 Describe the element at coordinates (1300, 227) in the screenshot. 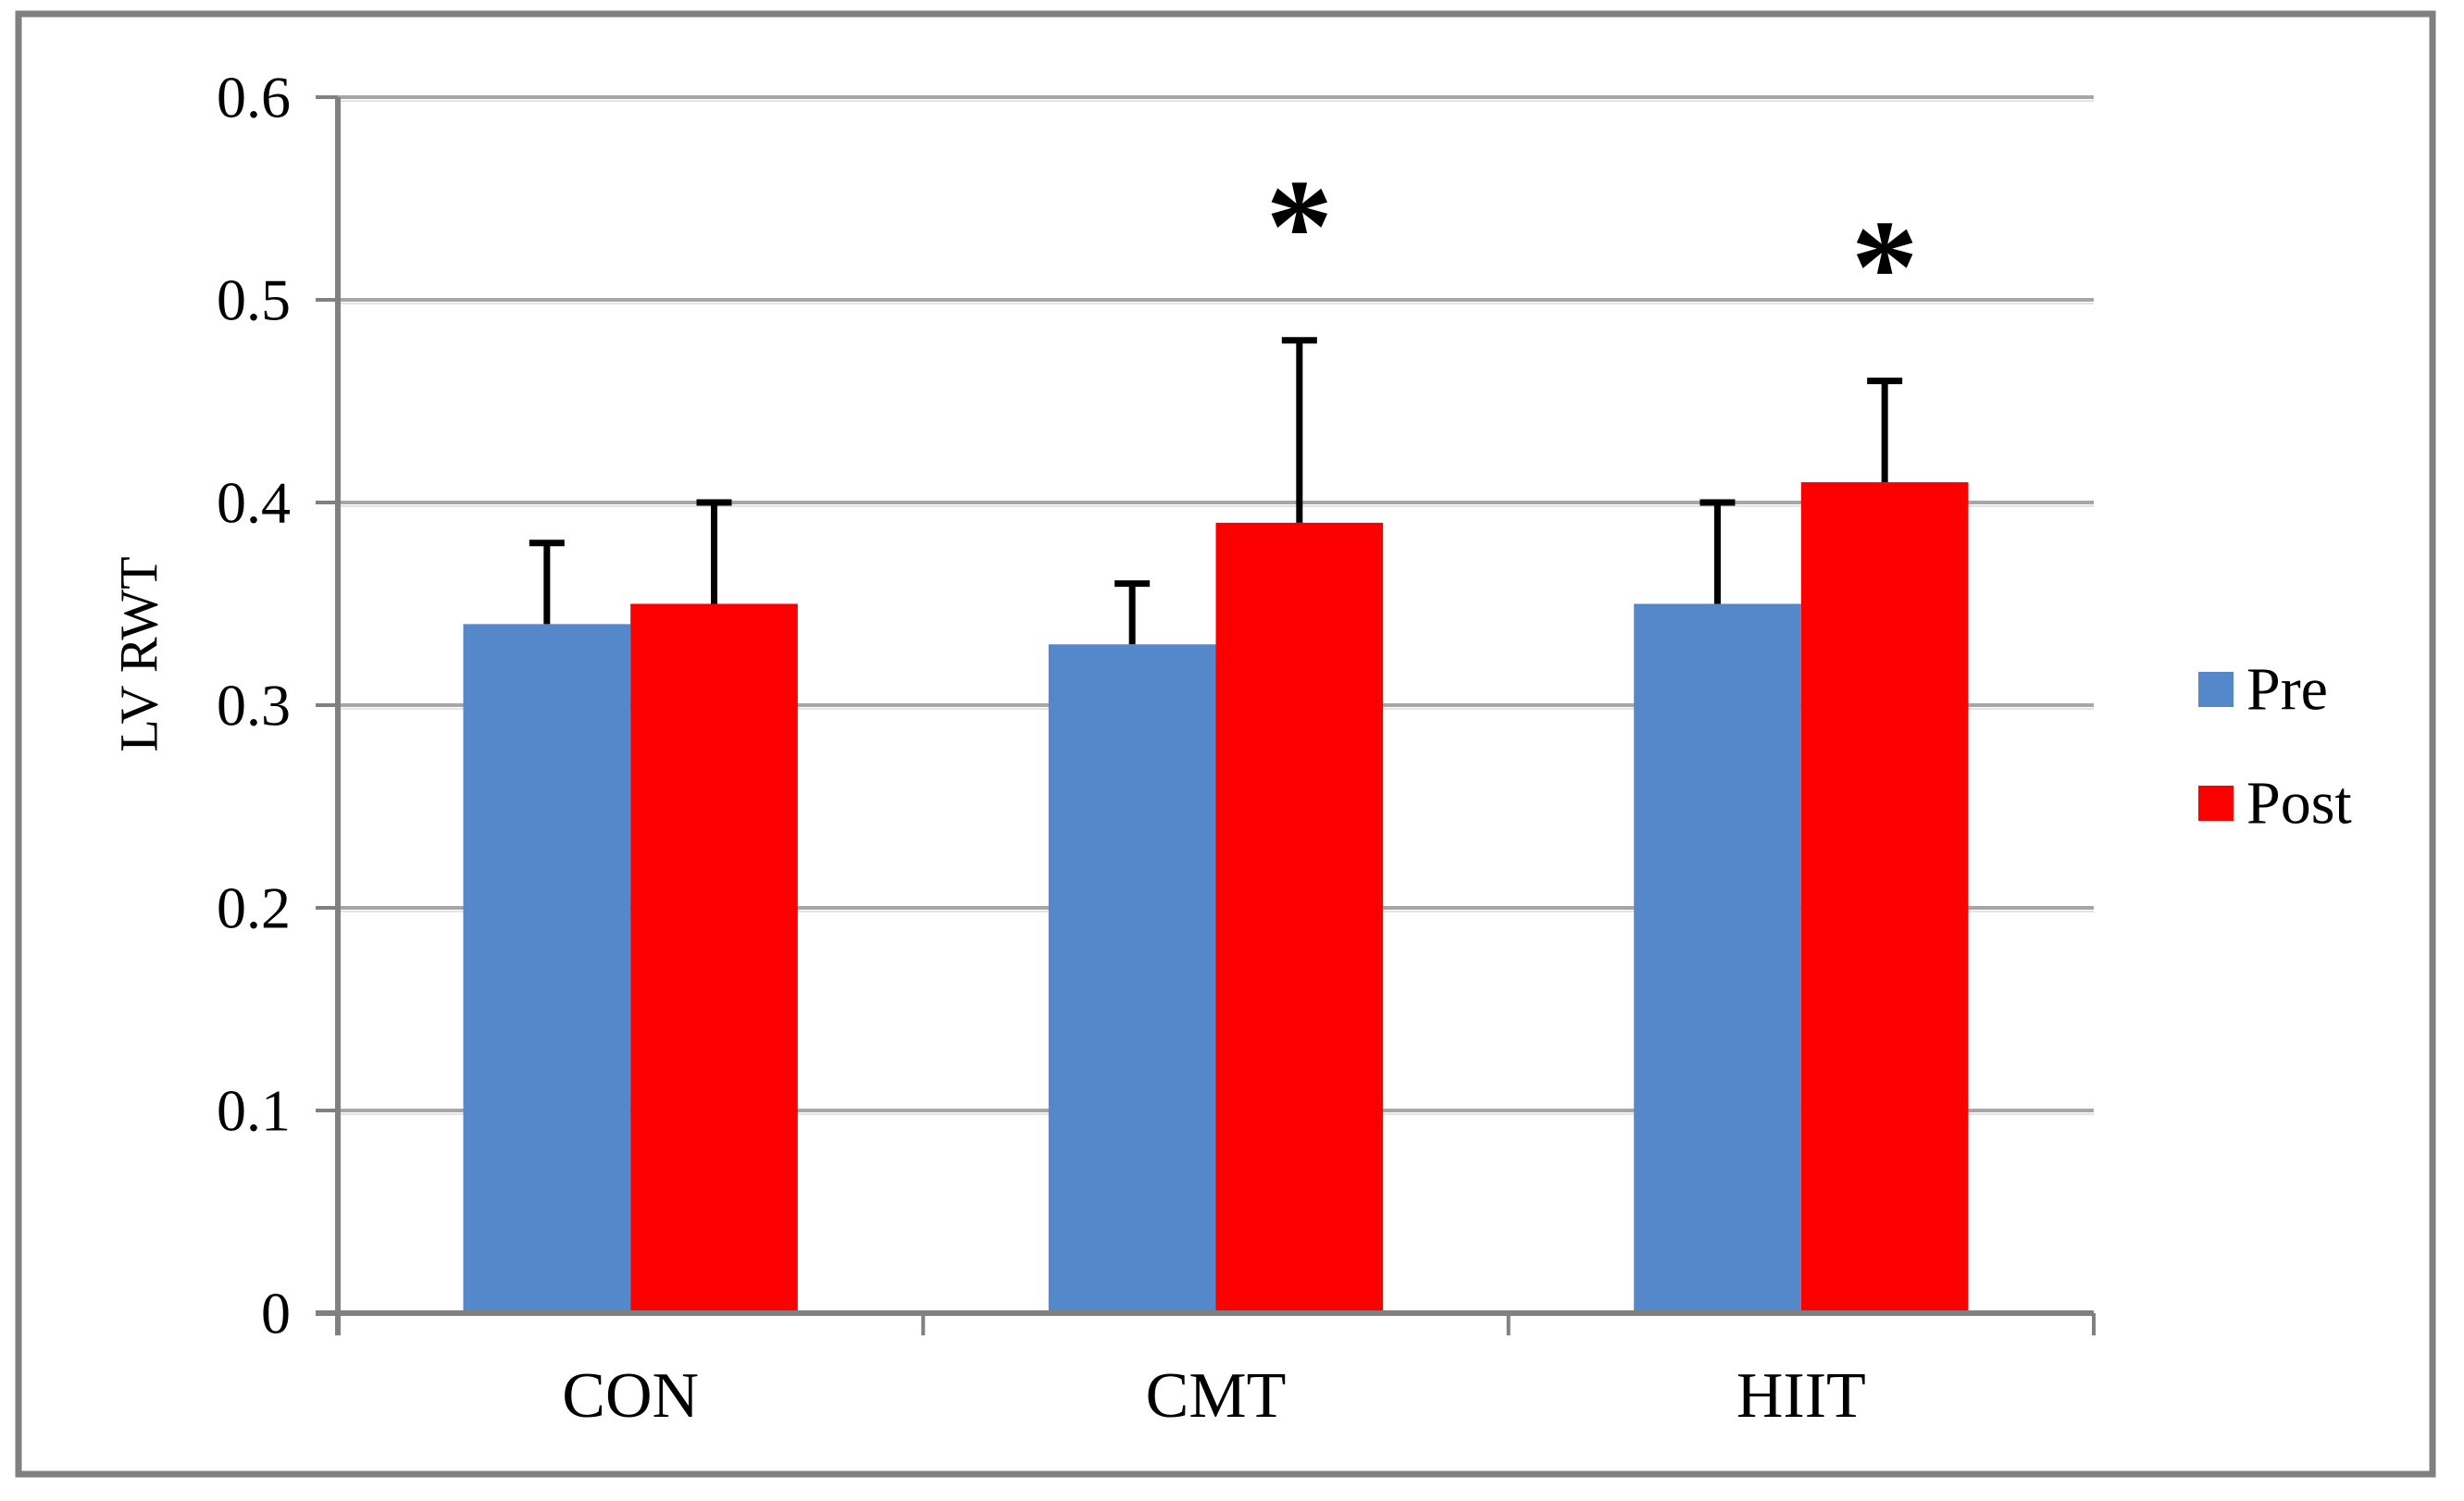

I see `significance-marker-cmt: *` at that location.